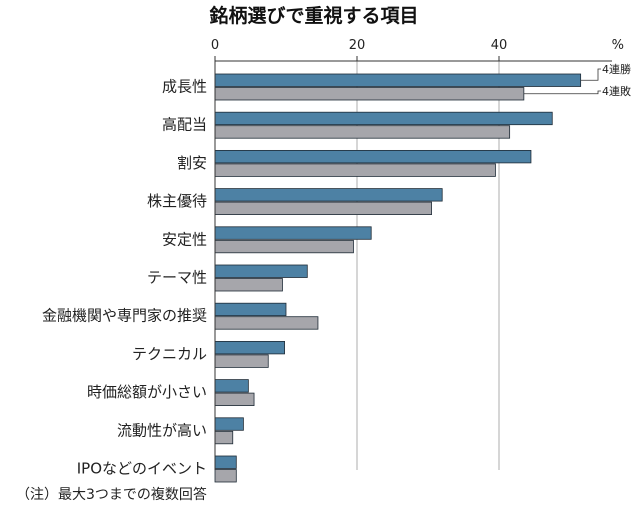  Describe the element at coordinates (184, 87) in the screenshot. I see `category-label: 成長性` at that location.